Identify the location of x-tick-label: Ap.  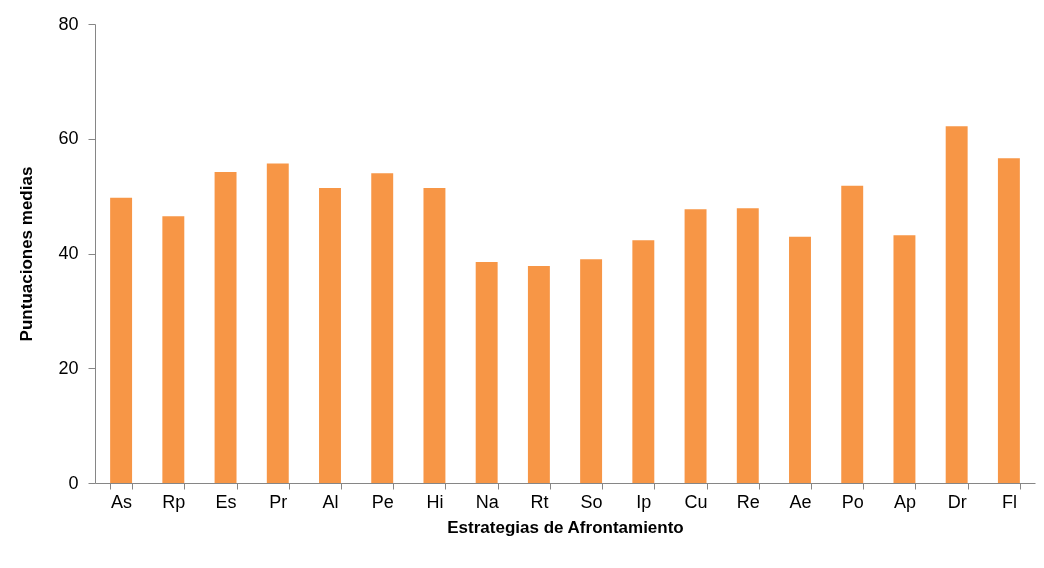
(904, 501).